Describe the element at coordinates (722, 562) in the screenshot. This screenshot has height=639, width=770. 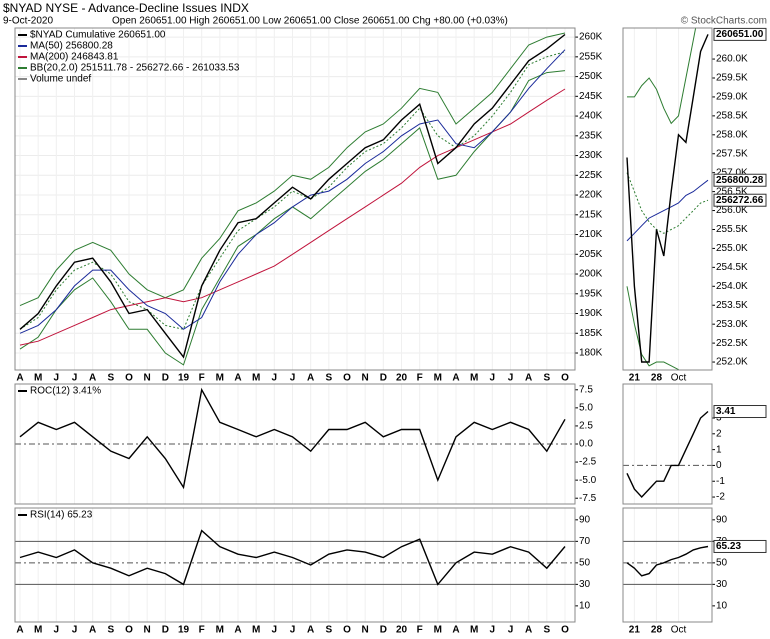
I see `y-tick-label: 50` at that location.